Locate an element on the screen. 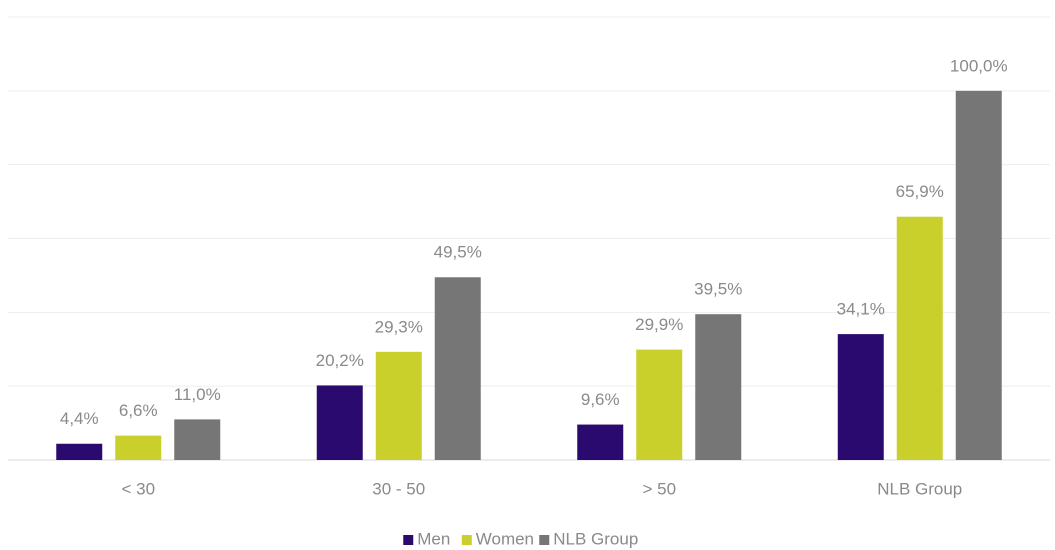  data-label: 65,9% is located at coordinates (920, 191).